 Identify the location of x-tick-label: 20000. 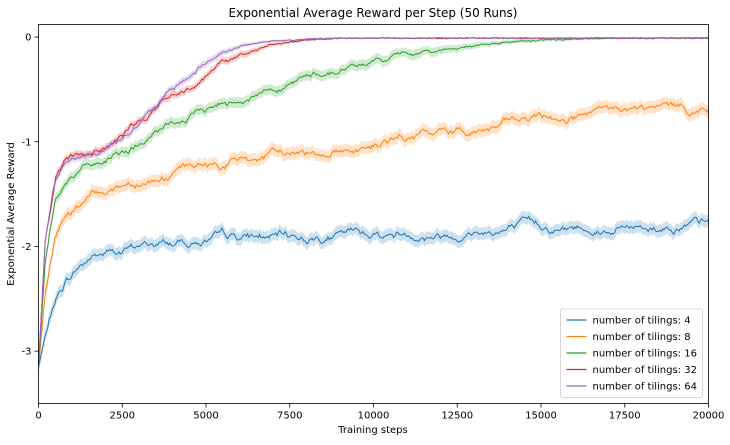
(709, 416).